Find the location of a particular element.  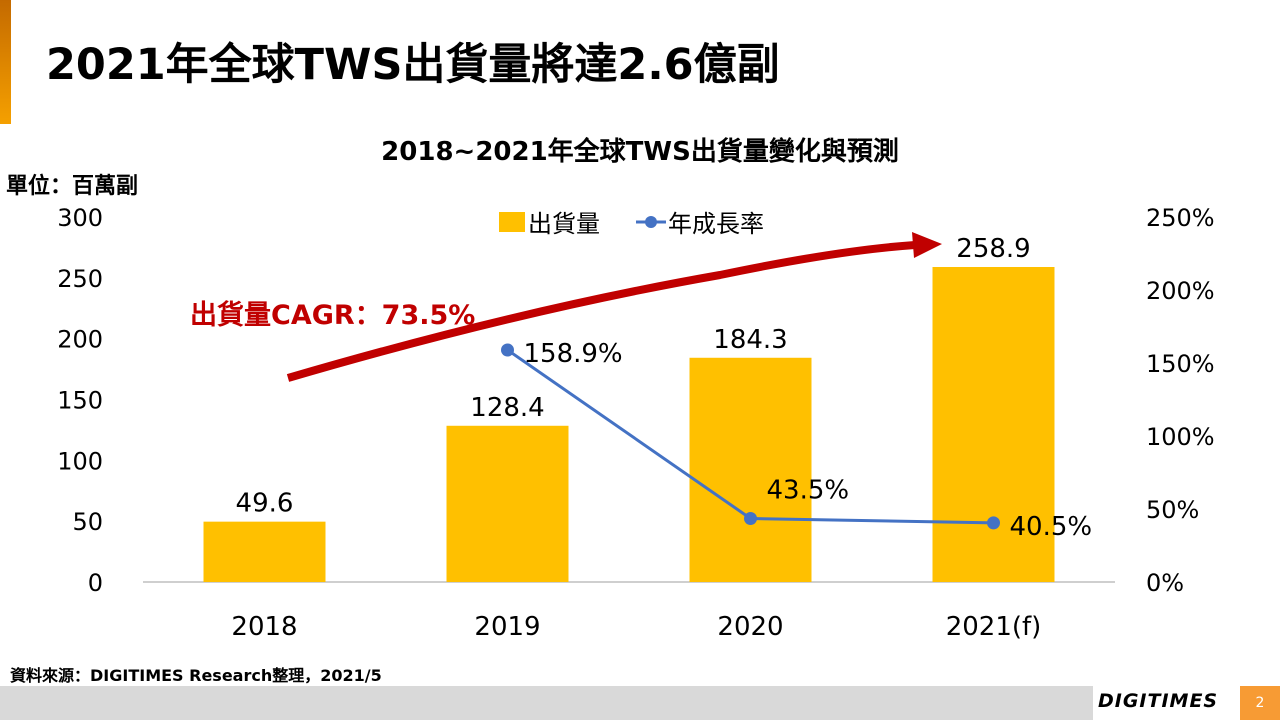

left-tick-label: 100 is located at coordinates (80, 461).